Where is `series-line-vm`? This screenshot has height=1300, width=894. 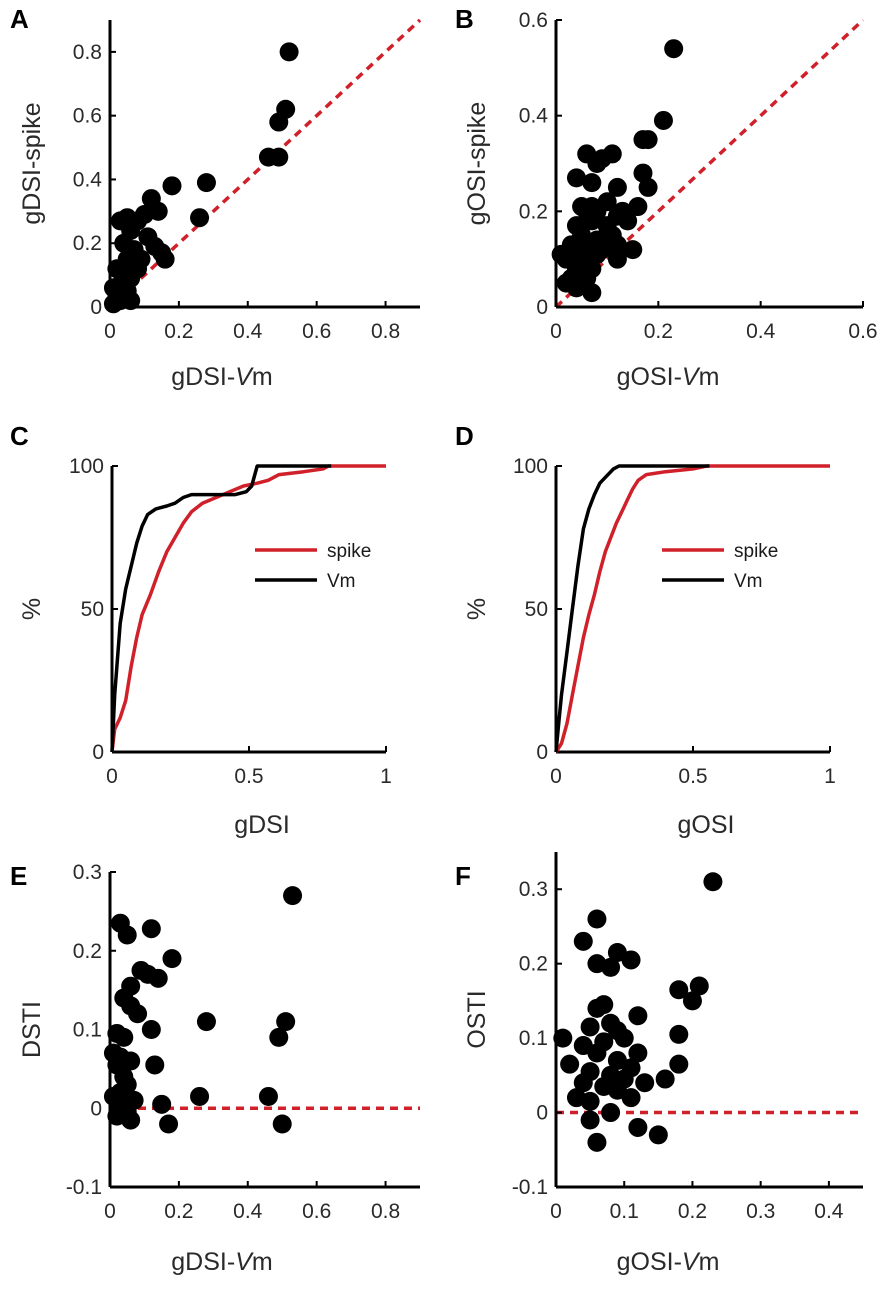
series-line-vm is located at coordinates (221, 608).